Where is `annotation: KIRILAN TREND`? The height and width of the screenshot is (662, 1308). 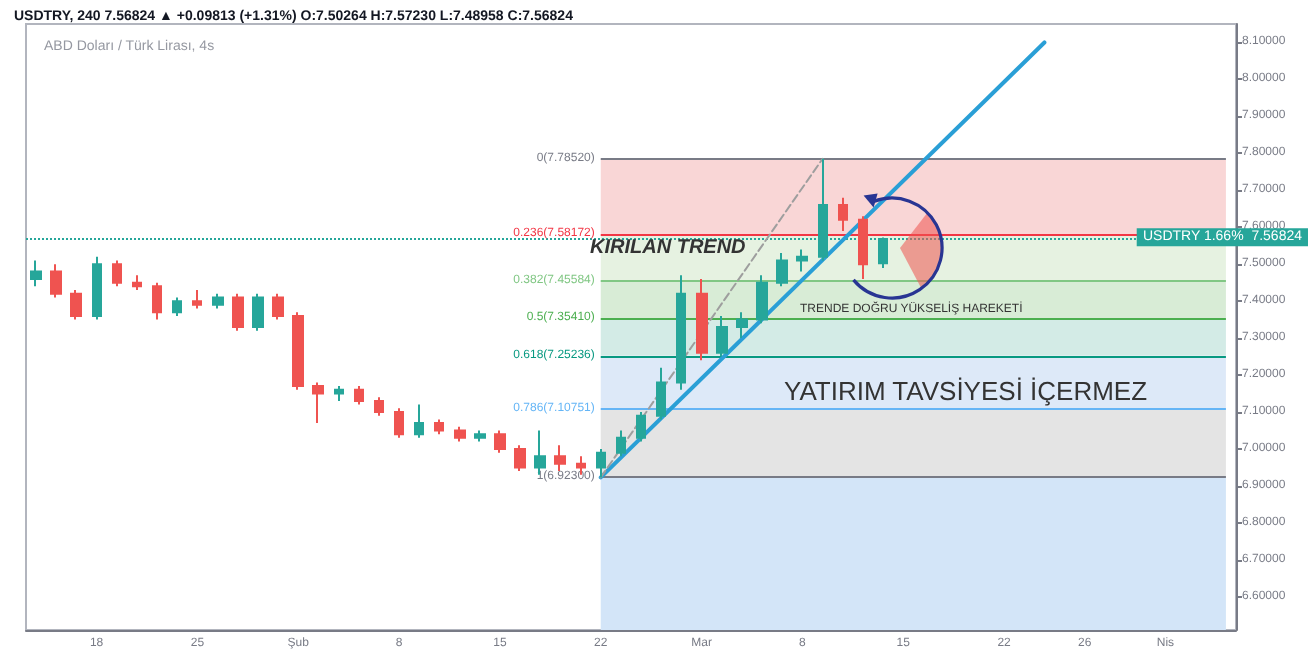 annotation: KIRILAN TREND is located at coordinates (668, 248).